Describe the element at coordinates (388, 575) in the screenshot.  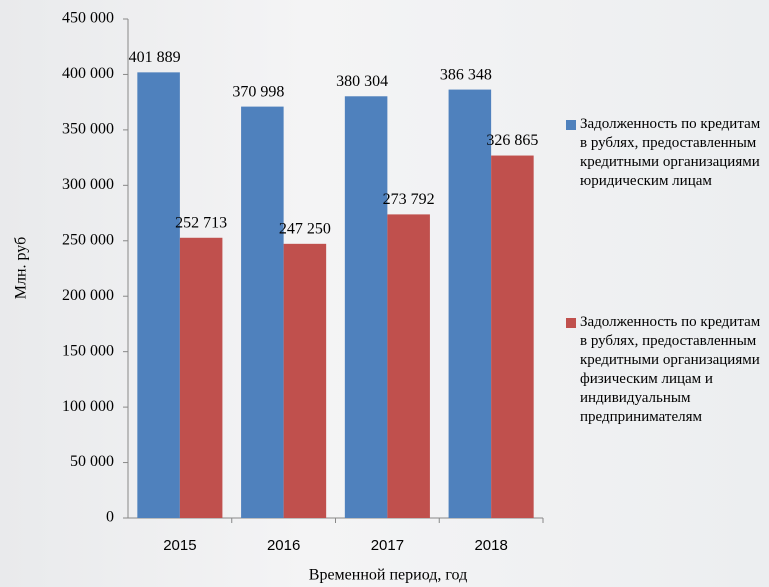
I see `x-axis-label: Временной период, год` at that location.